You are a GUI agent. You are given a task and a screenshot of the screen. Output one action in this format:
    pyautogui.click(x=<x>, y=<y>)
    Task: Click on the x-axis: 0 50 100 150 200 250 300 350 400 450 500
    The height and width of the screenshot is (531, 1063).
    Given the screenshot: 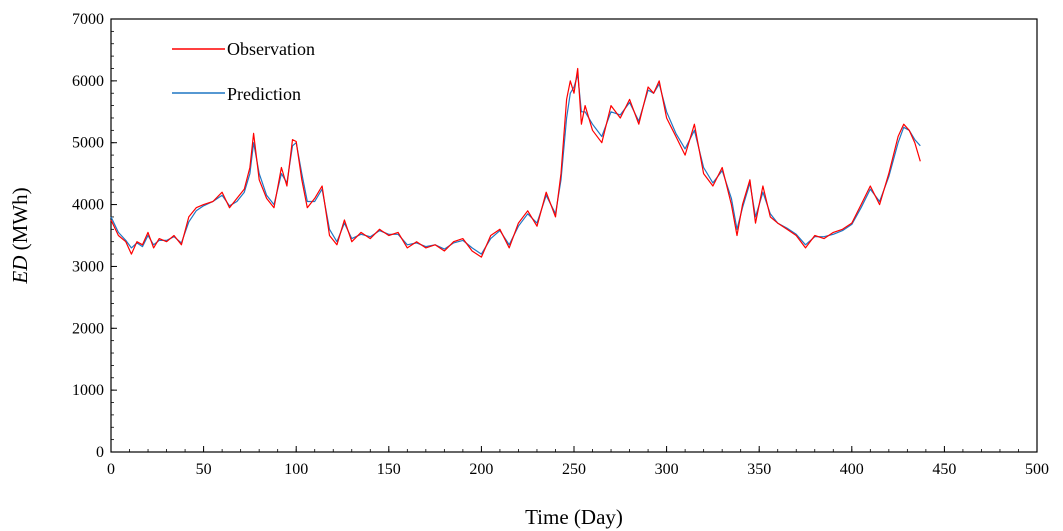 What is the action you would take?
    pyautogui.click(x=578, y=462)
    